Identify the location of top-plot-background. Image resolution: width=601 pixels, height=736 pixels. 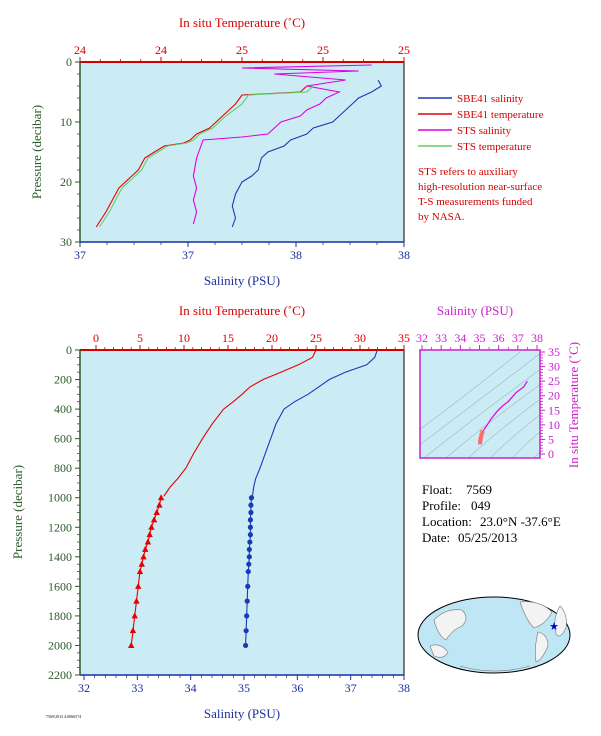
(242, 152).